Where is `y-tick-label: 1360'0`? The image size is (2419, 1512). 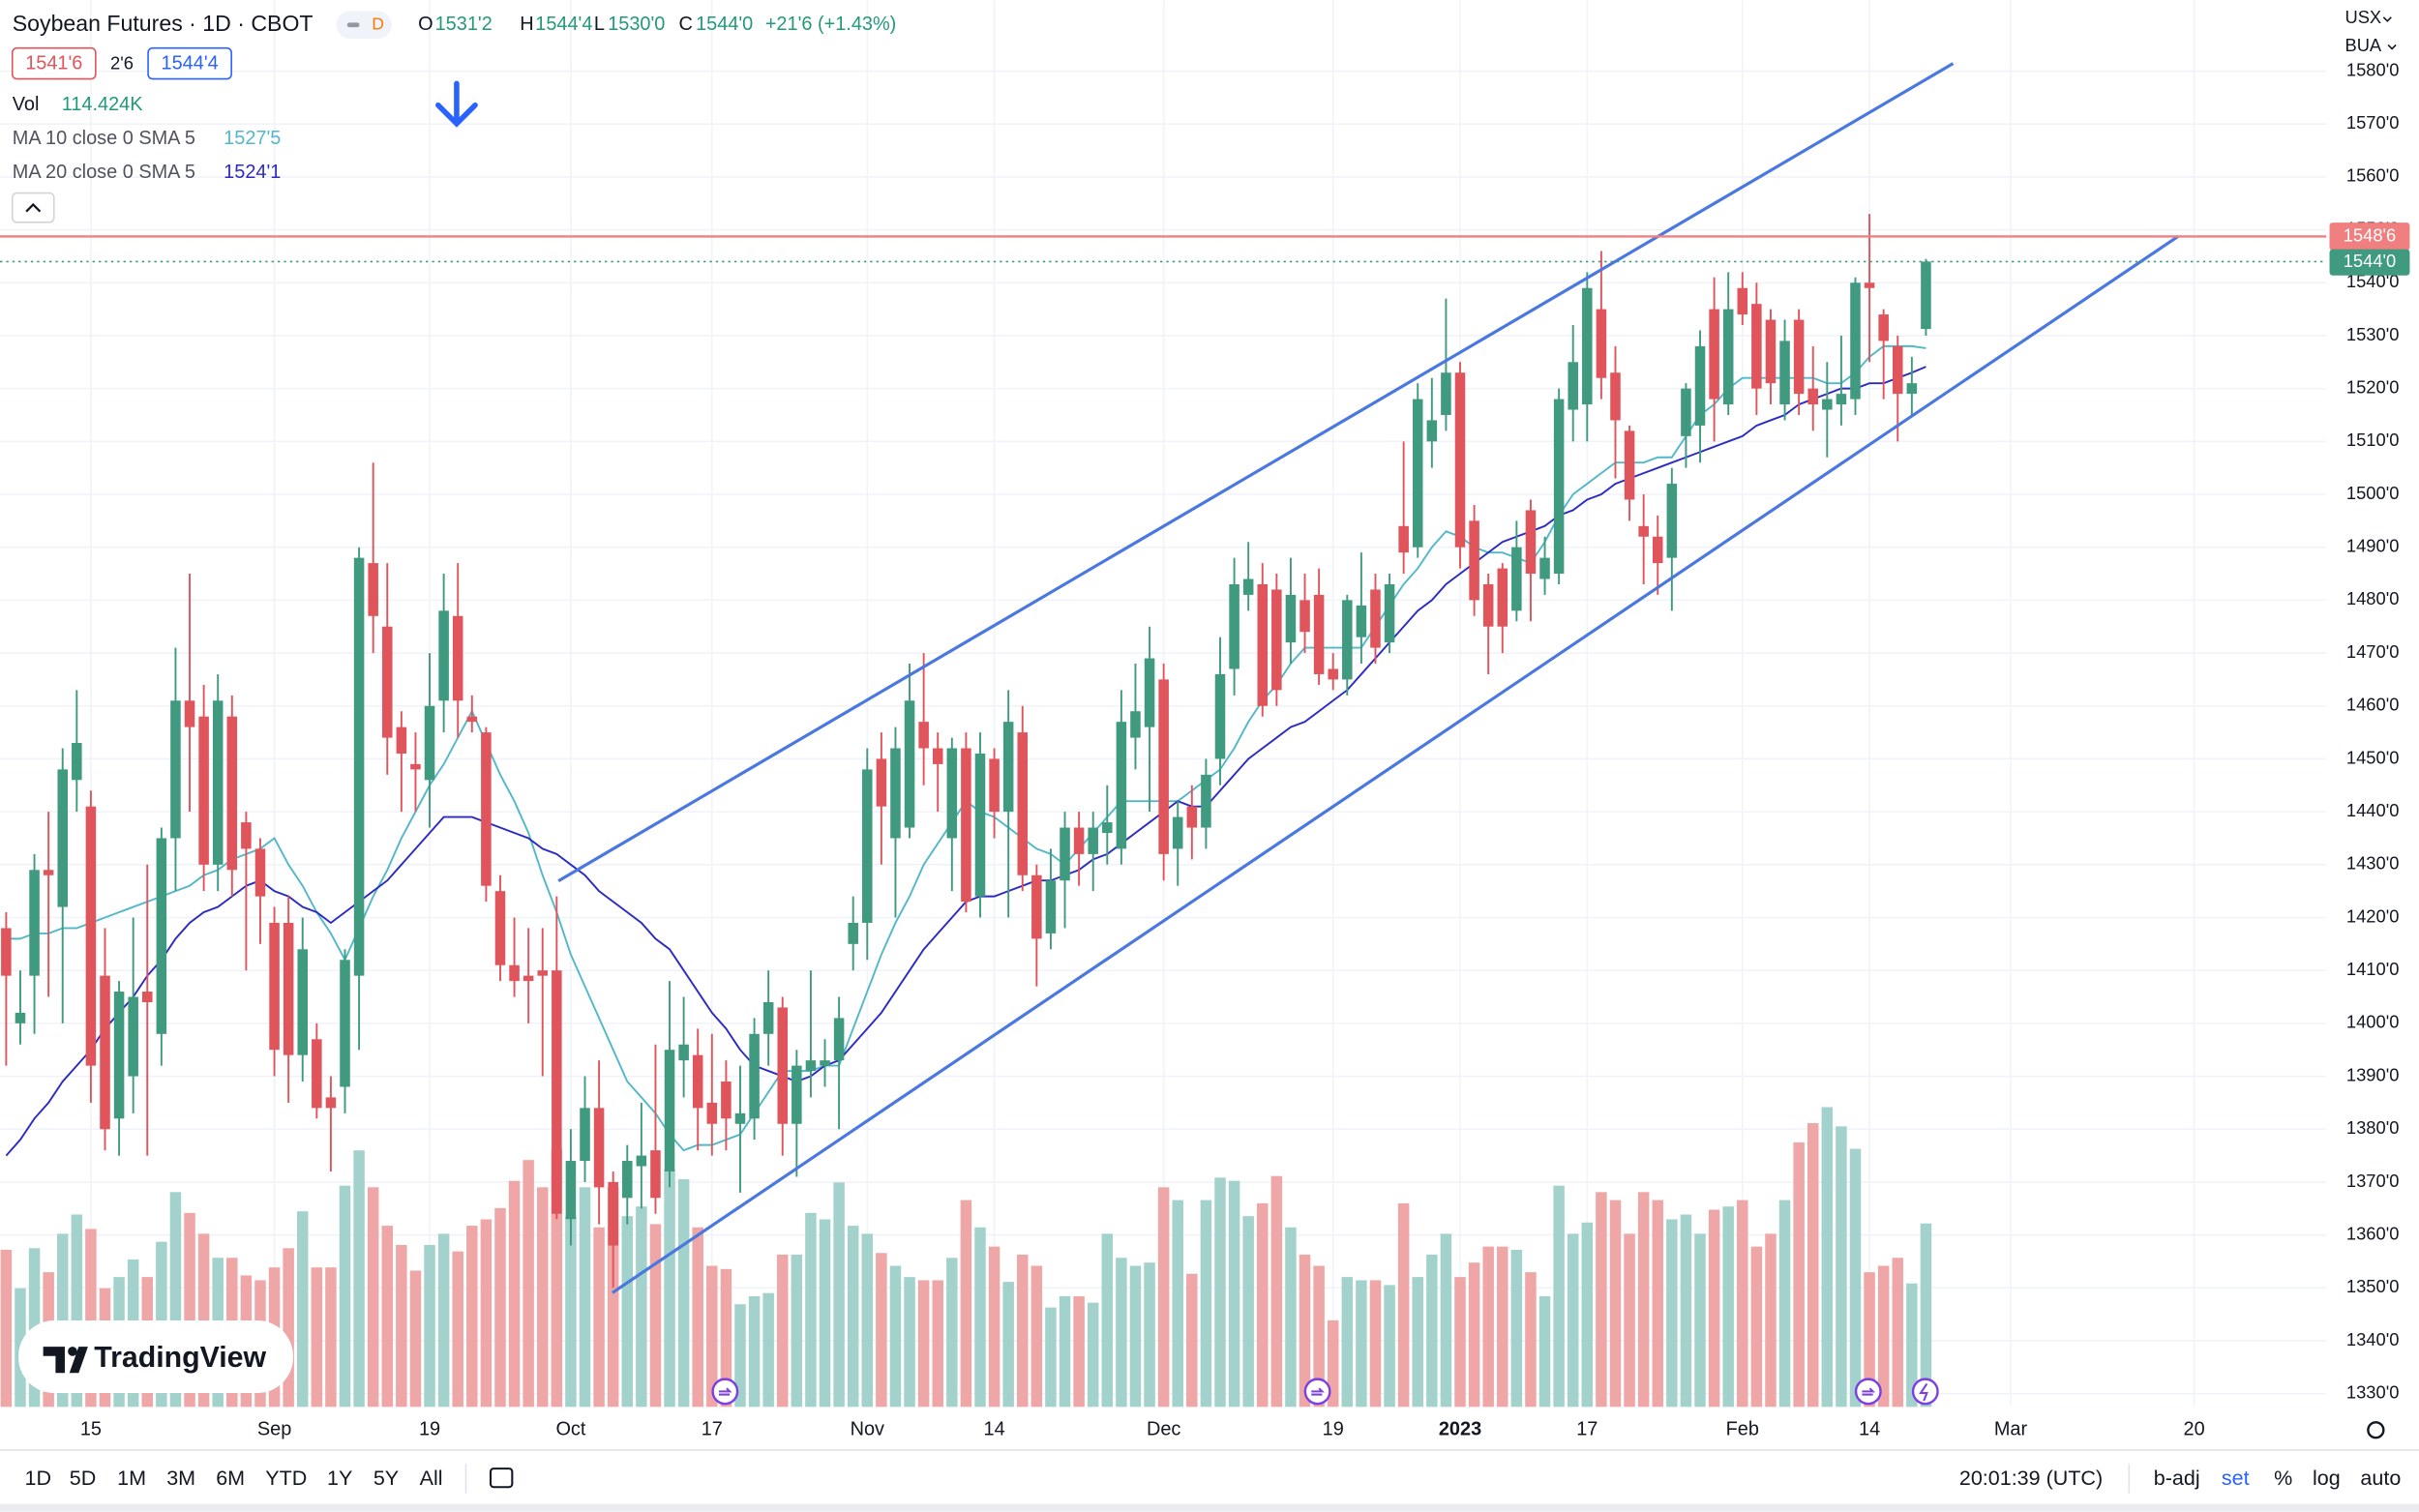
y-tick-label: 1360'0 is located at coordinates (2373, 1233).